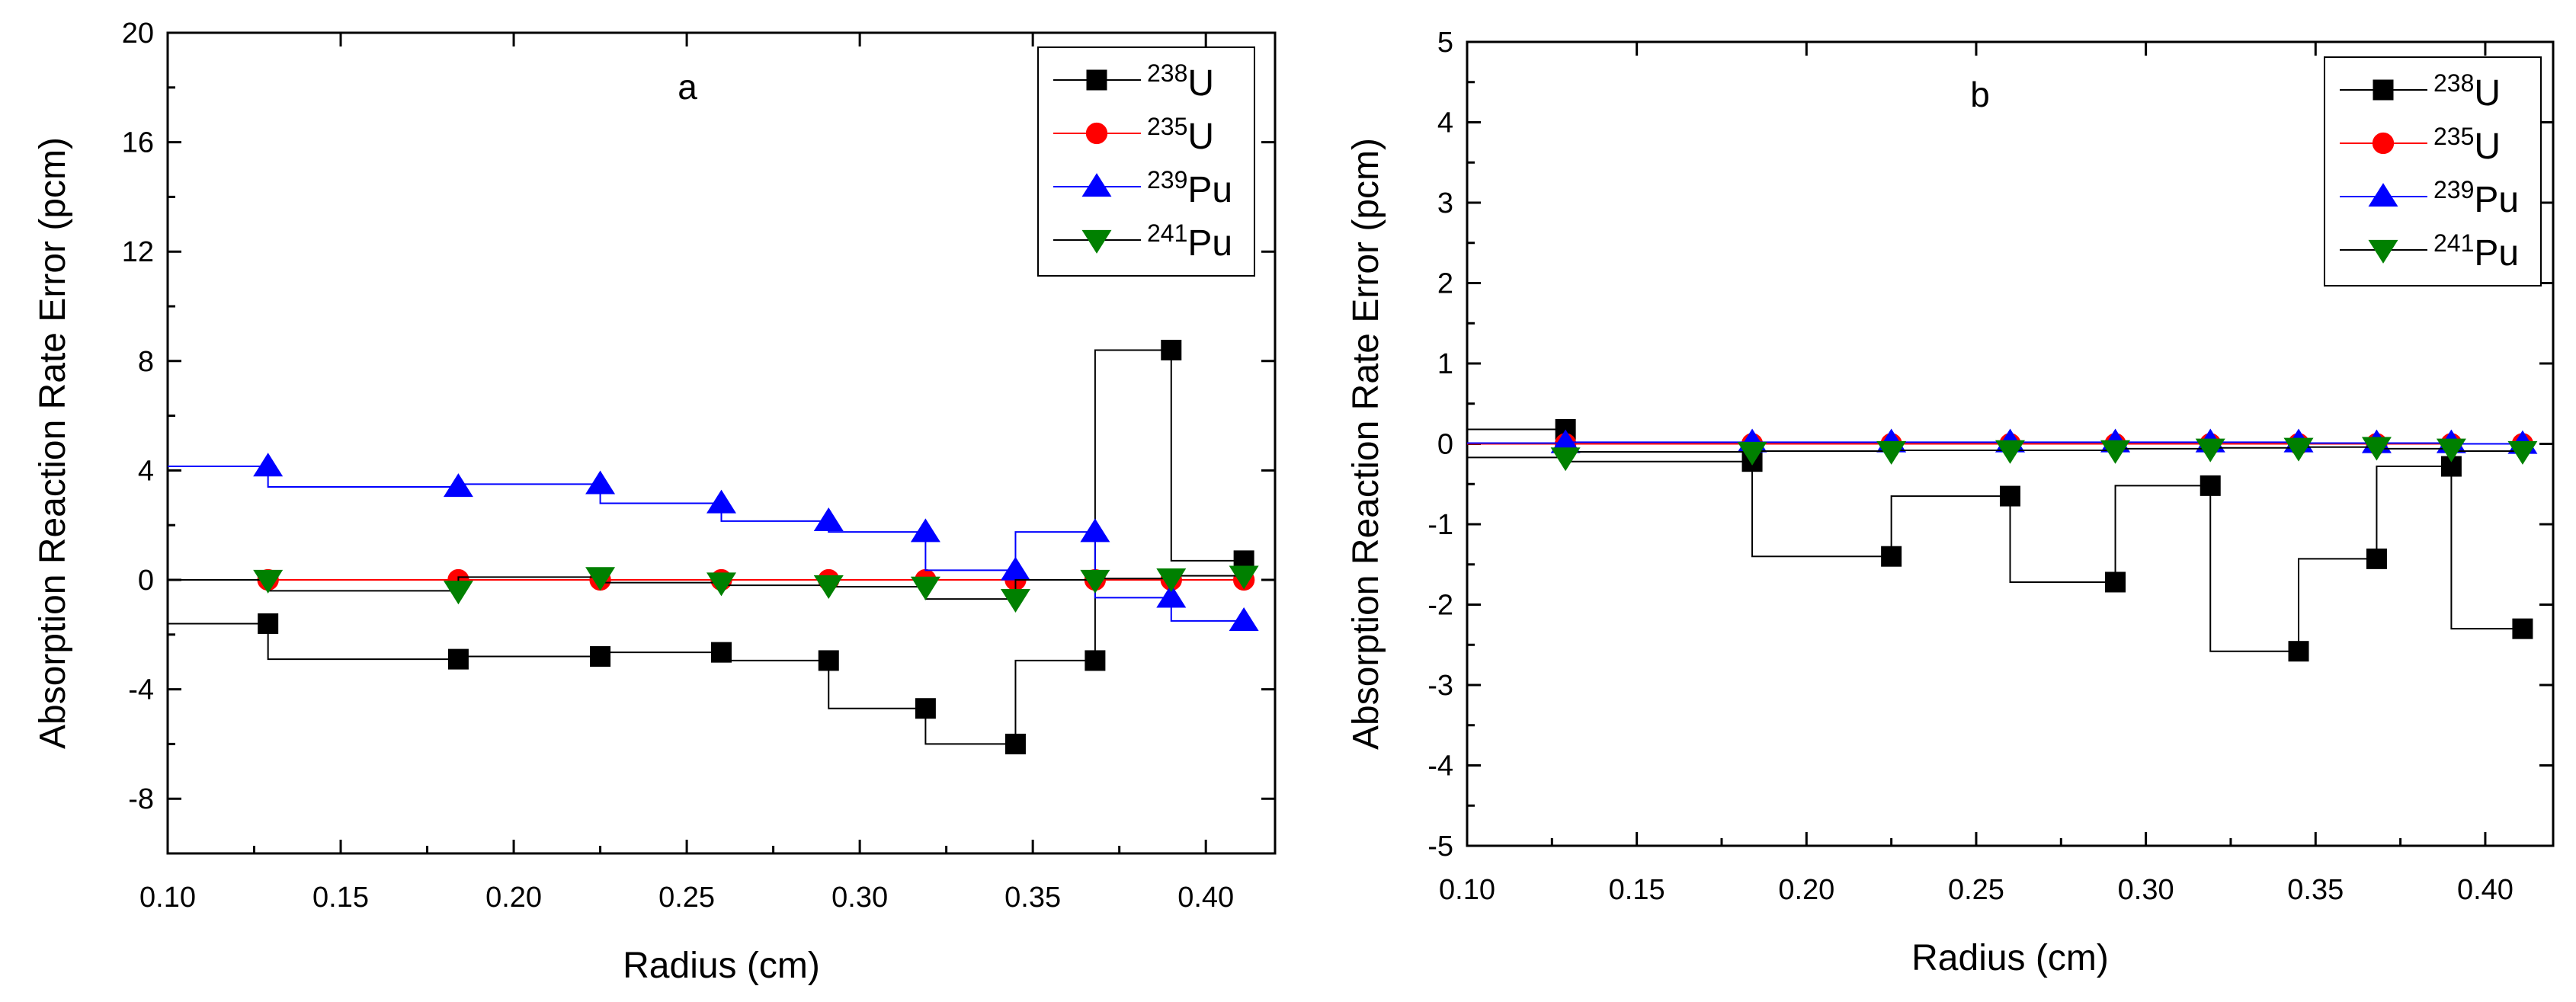 This screenshot has height=1002, width=2576. I want to click on legend-mass-number: 241, so click(1167, 233).